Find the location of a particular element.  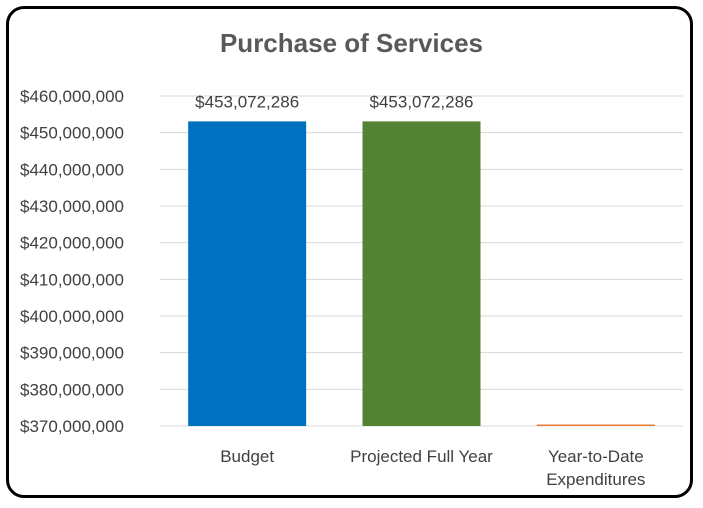

category-label-line: Budget is located at coordinates (247, 456).